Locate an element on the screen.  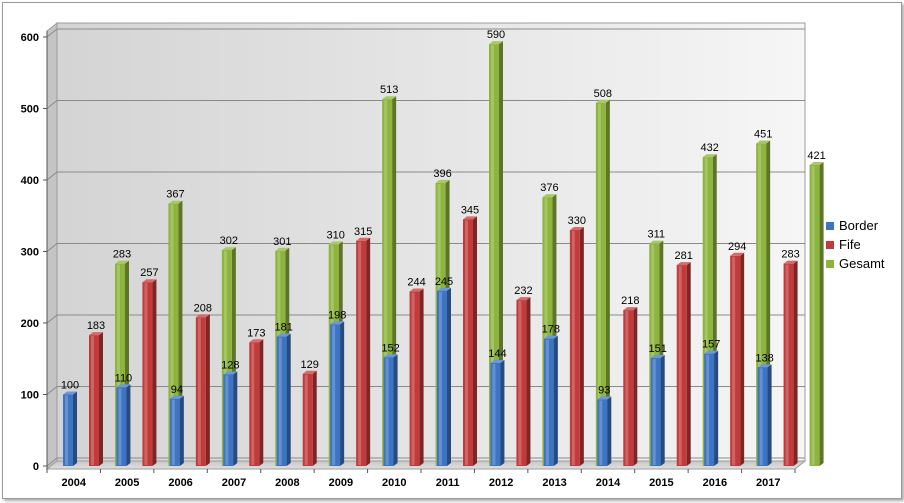
x-tick-label: 2011 is located at coordinates (448, 483).